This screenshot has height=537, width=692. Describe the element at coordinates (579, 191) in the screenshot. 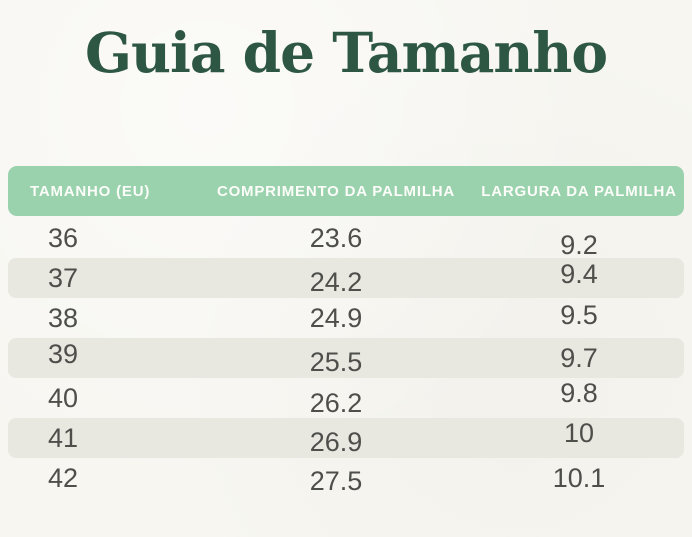

I see `column-header-insole-width: LARGURA DA PALMILHA` at that location.